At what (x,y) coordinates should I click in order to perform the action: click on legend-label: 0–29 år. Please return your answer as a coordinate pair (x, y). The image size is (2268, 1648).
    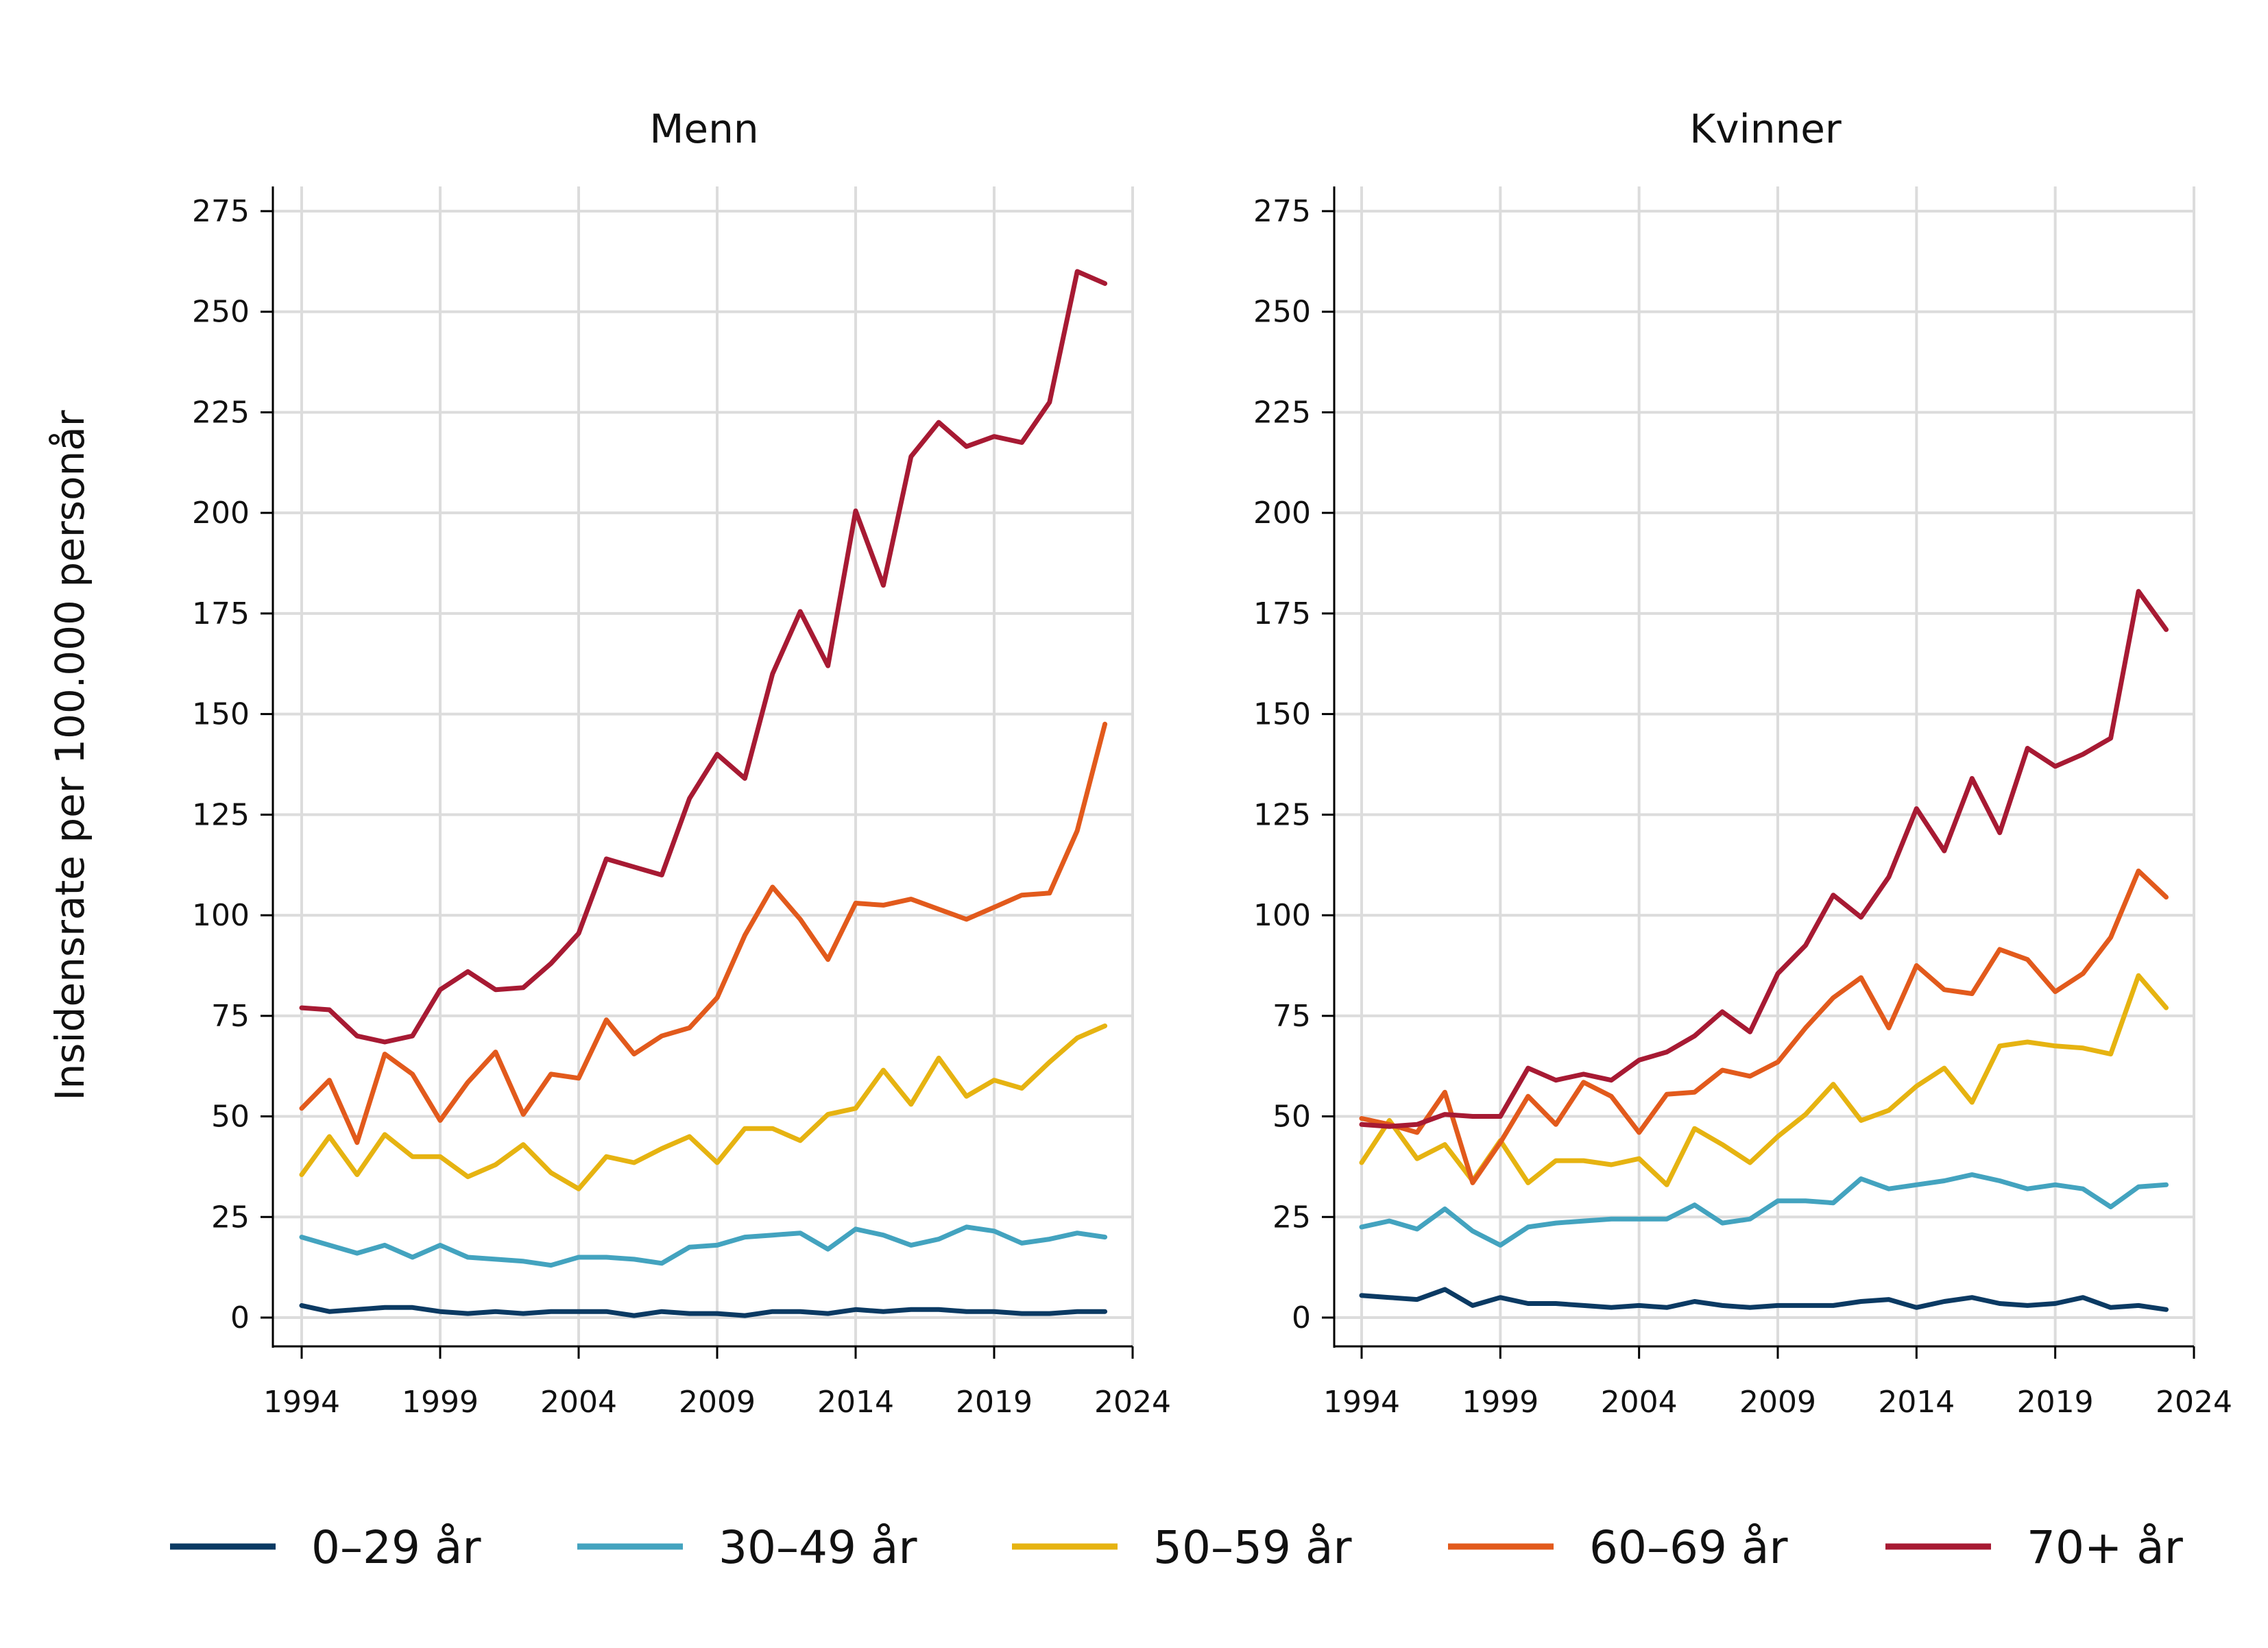
    Looking at the image, I should click on (396, 1547).